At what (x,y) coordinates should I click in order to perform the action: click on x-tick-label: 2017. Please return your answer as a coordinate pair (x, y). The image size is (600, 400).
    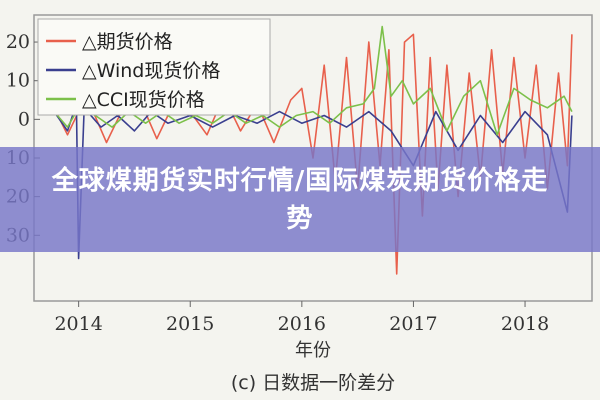
    Looking at the image, I should click on (413, 324).